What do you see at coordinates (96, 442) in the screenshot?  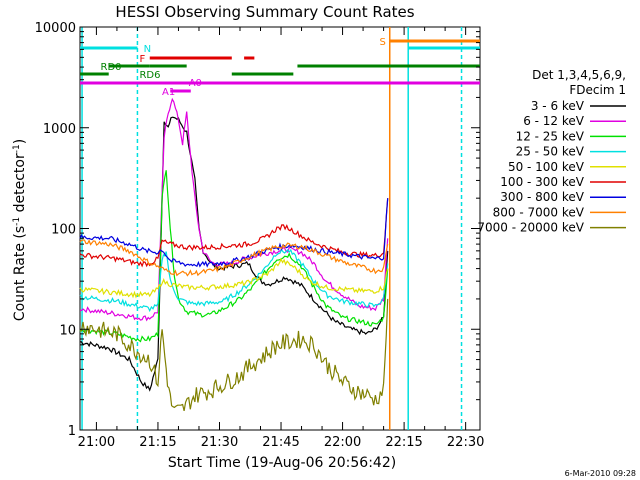 I see `x-tick-label: 21:00` at bounding box center [96, 442].